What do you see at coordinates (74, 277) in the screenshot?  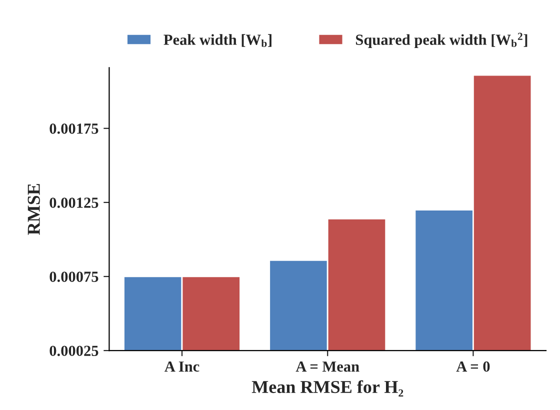 I see `y-tick-label: 0.00075` at bounding box center [74, 277].